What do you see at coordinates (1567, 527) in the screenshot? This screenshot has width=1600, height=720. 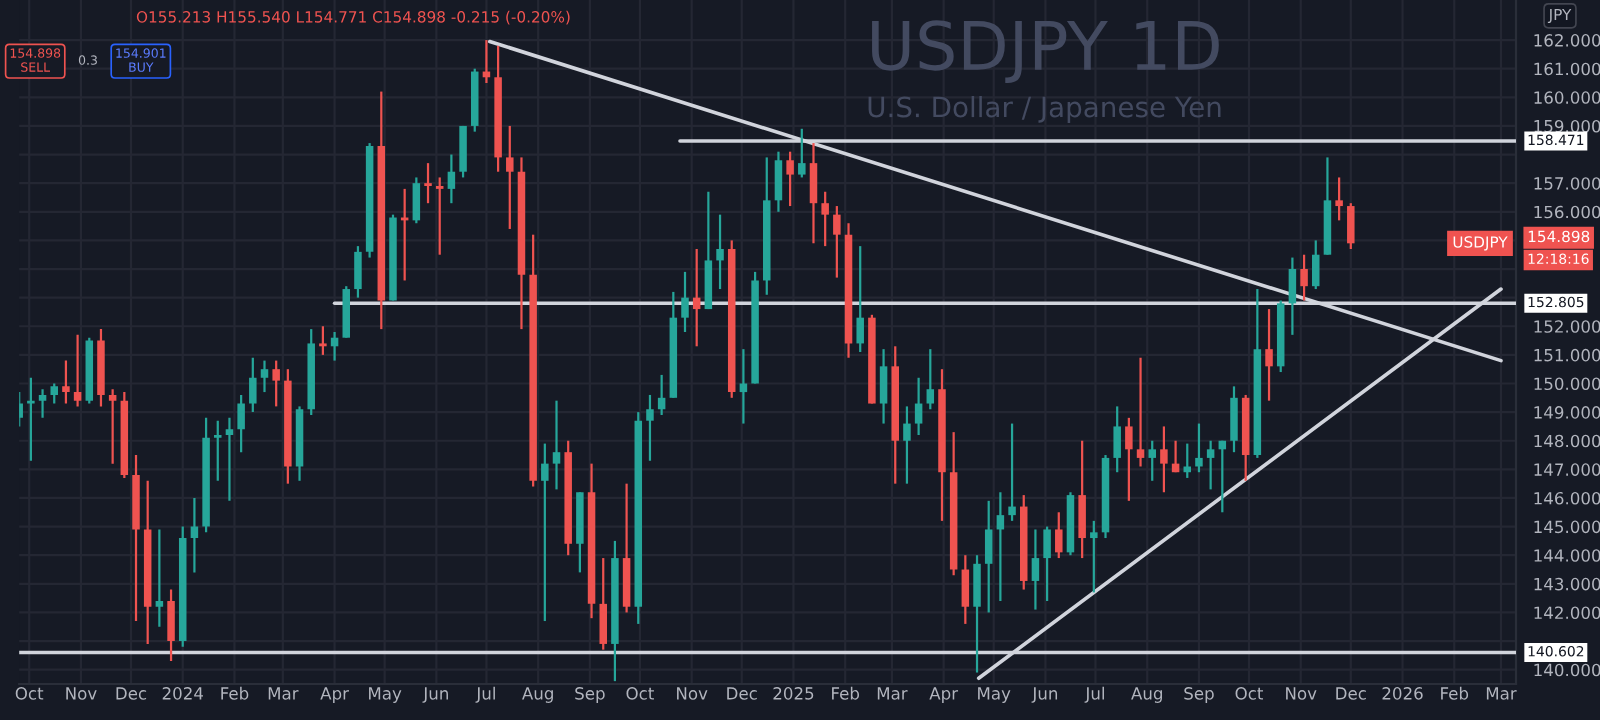 I see `y-tick-label: 145.000` at bounding box center [1567, 527].